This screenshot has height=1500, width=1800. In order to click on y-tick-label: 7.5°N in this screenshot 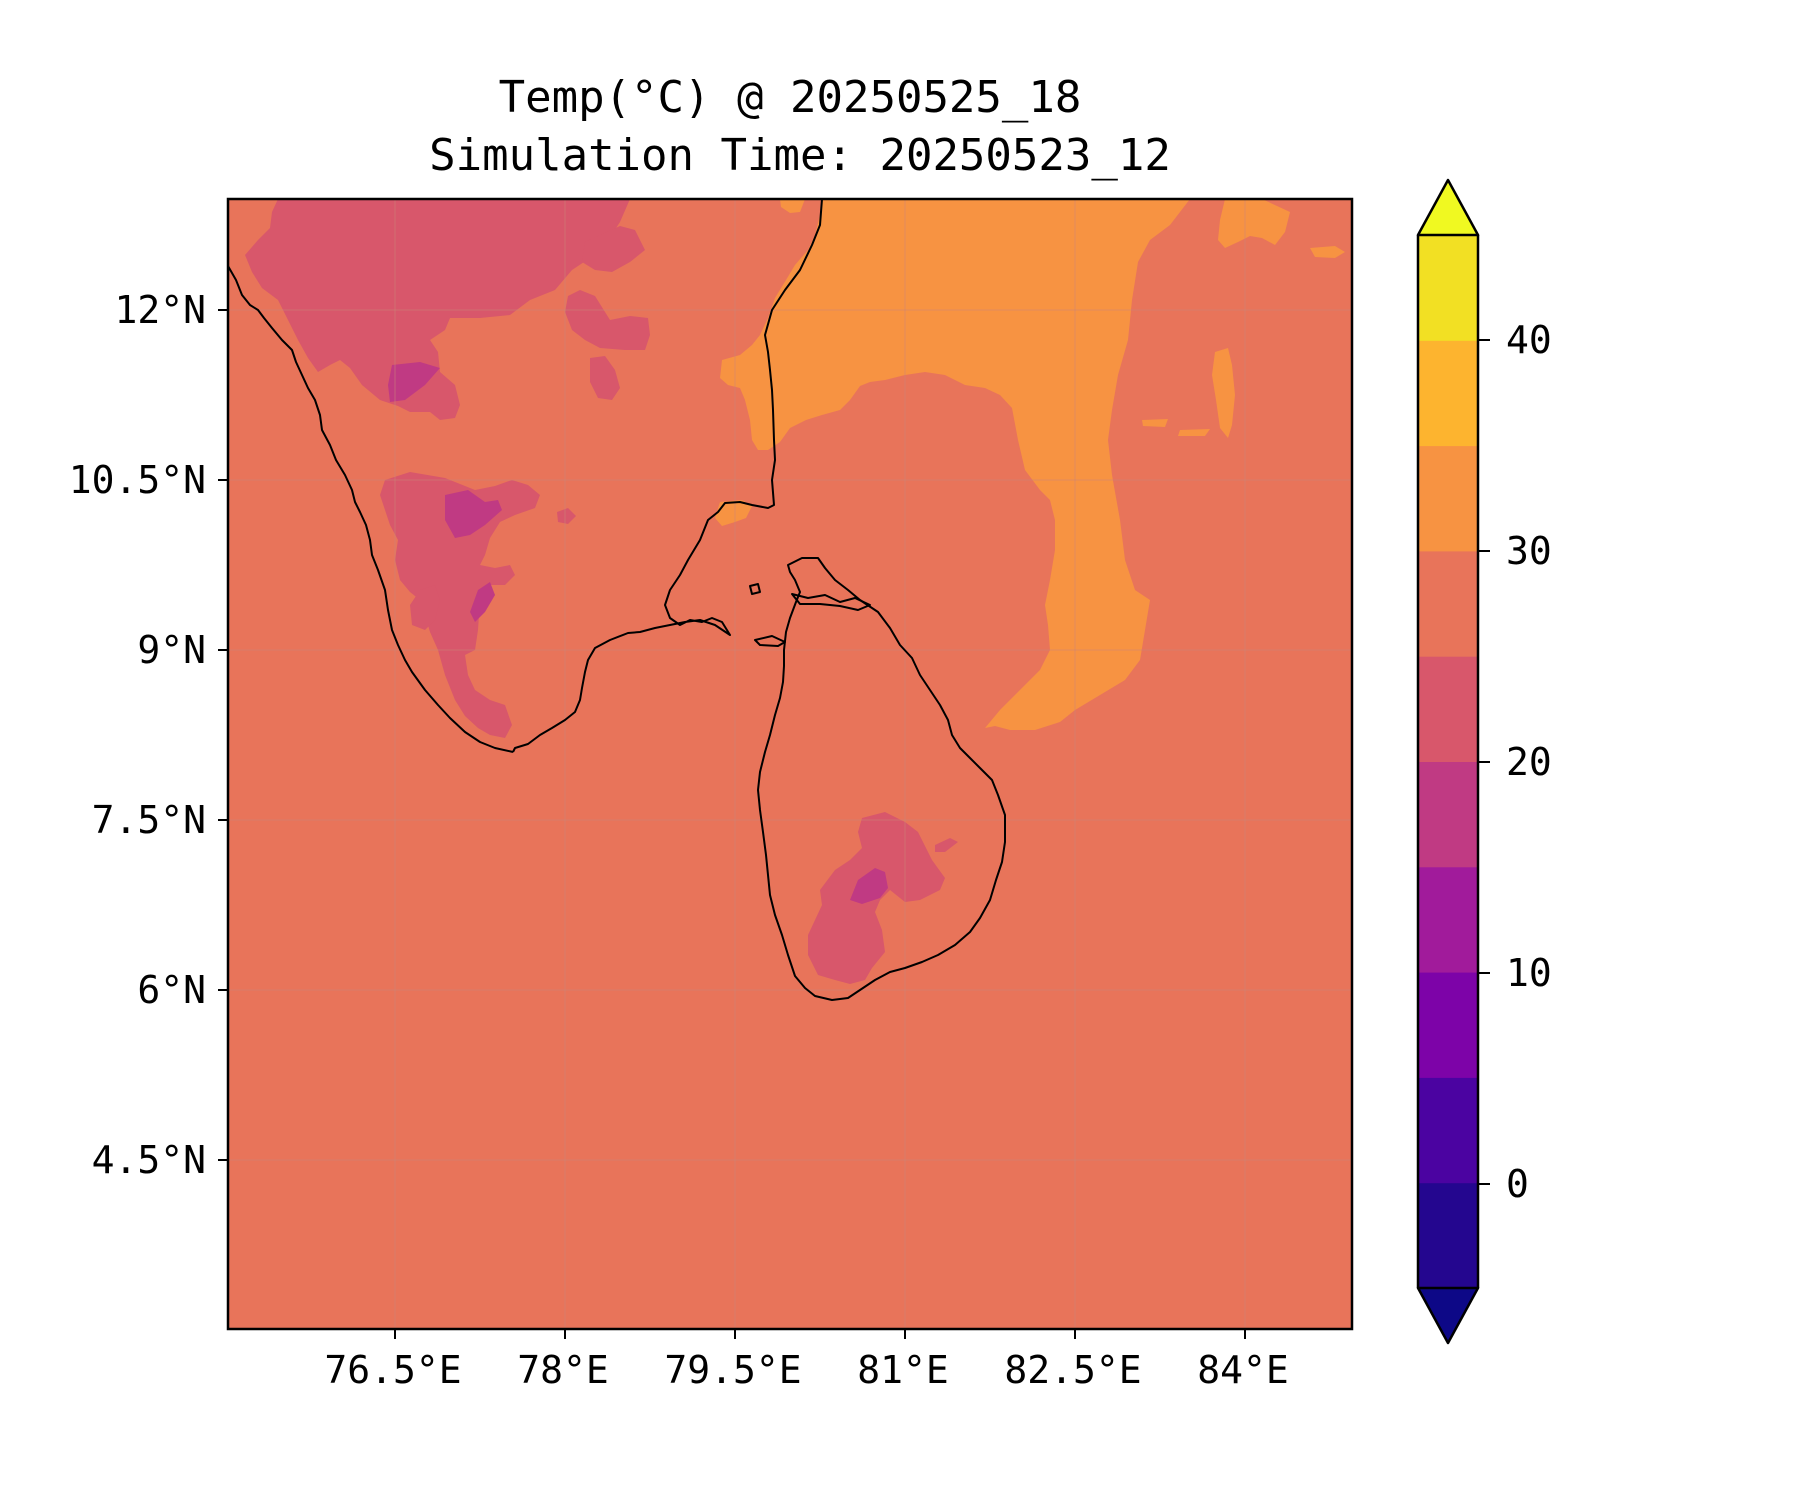, I will do `click(149, 820)`.